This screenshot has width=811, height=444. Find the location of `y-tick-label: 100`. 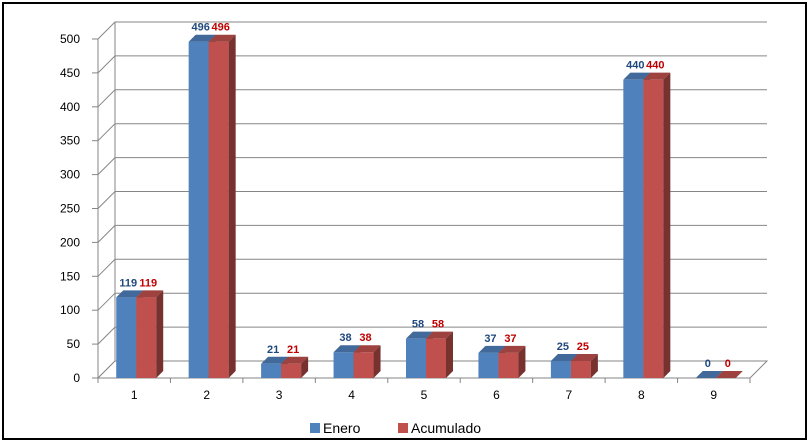

y-tick-label: 100 is located at coordinates (70, 310).